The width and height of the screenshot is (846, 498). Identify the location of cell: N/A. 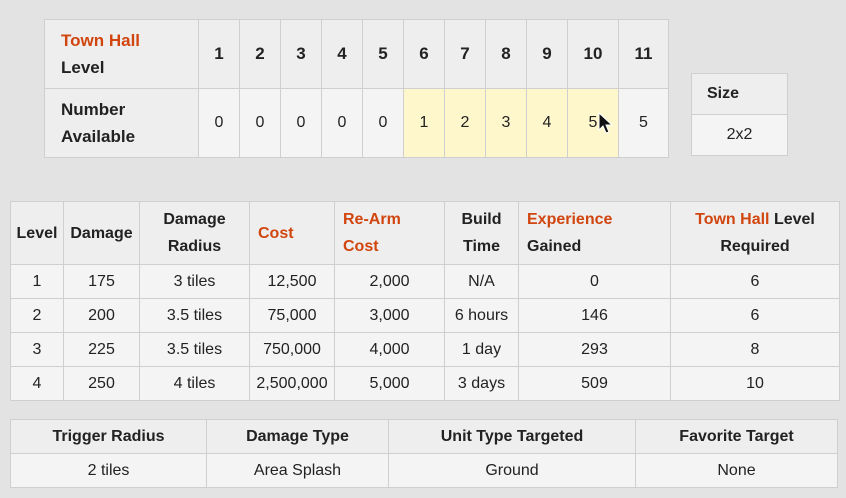
(481, 281).